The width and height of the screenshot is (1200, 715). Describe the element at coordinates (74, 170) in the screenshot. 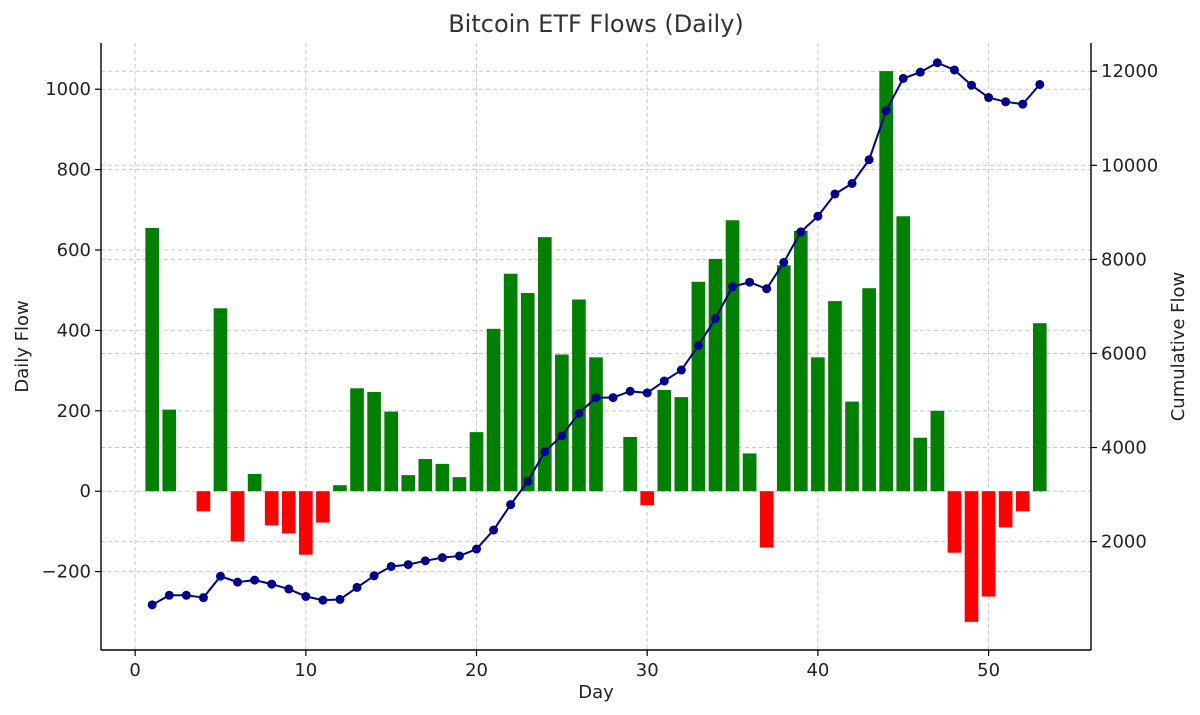

I see `y-tick-label: 800` at that location.